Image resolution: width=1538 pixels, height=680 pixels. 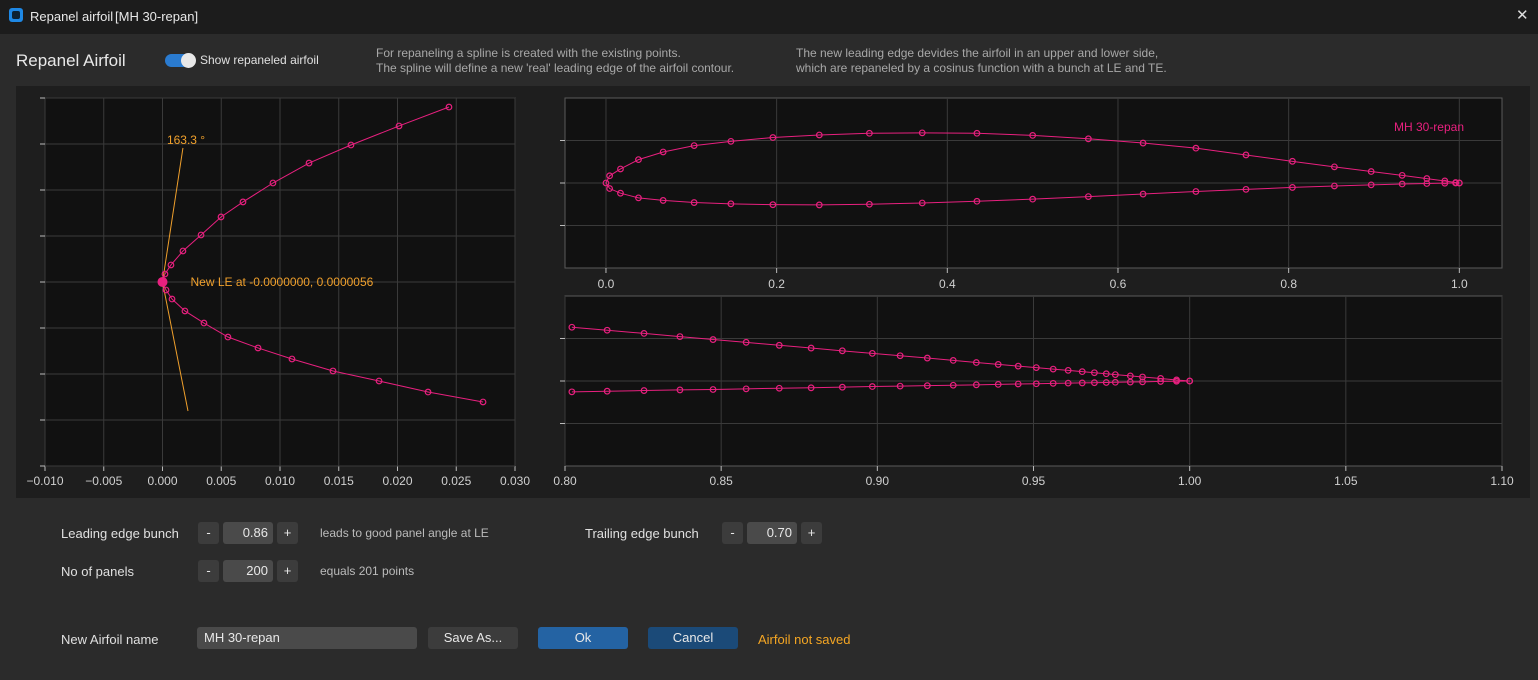 What do you see at coordinates (1034, 481) in the screenshot?
I see `x-tick-label: 0.95` at bounding box center [1034, 481].